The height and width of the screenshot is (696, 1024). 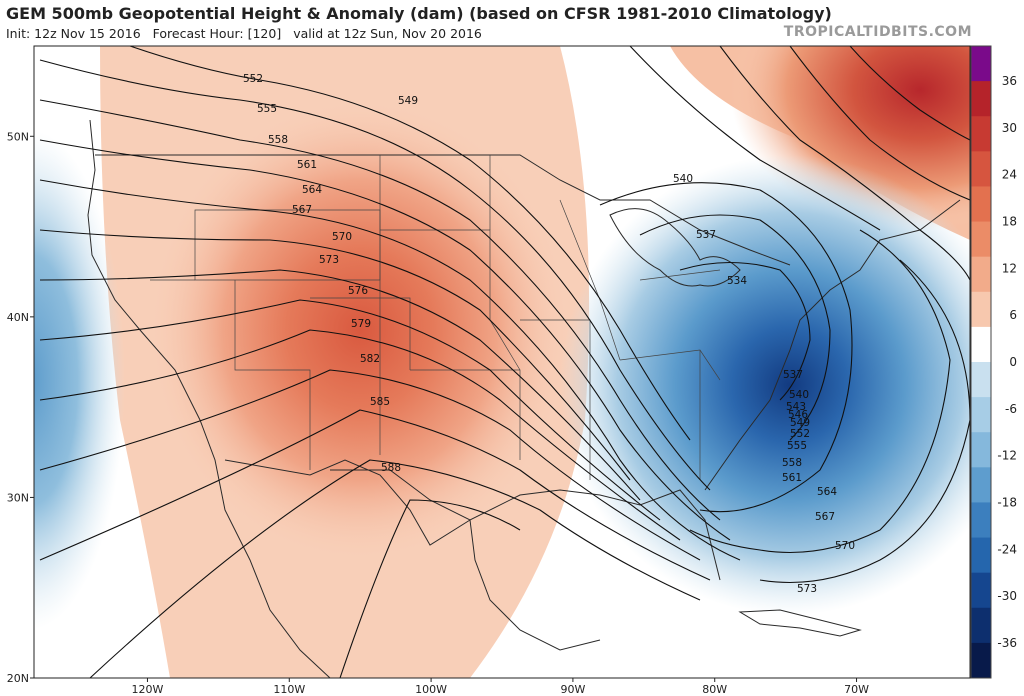 I want to click on colorbar-label: 30, so click(x=1009, y=128).